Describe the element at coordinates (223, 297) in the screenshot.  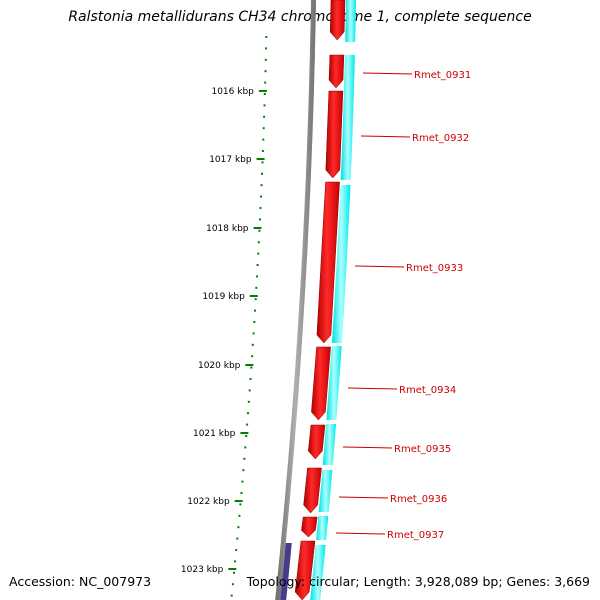
I see `scale-label: 1019 kbp` at that location.